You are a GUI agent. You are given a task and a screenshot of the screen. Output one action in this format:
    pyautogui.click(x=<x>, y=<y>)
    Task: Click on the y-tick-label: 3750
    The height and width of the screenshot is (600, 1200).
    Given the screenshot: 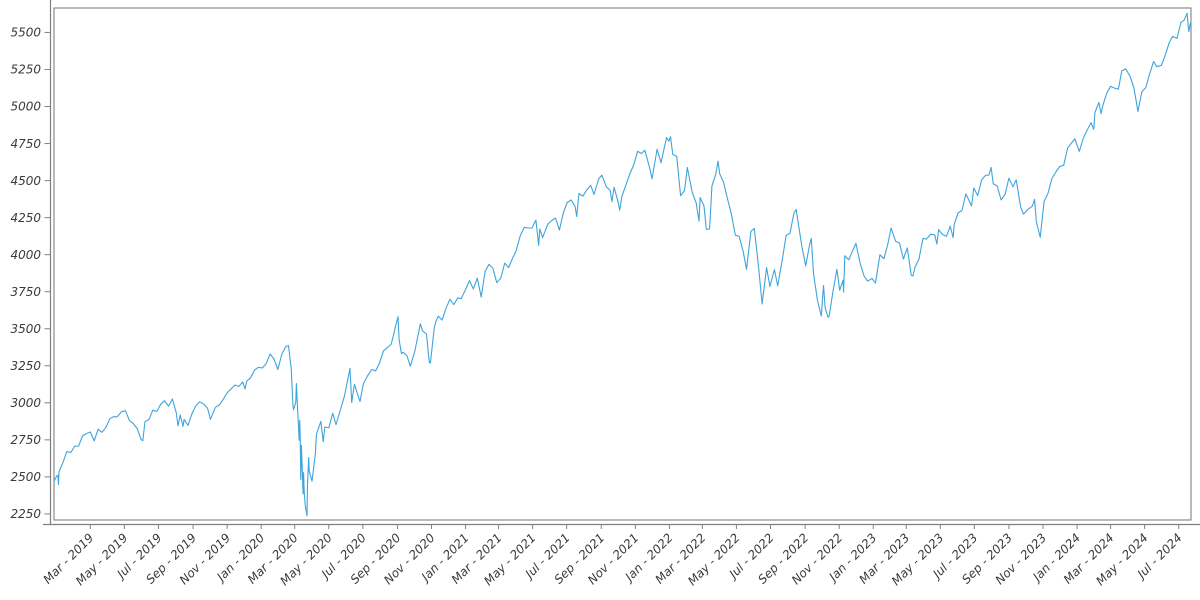 What is the action you would take?
    pyautogui.click(x=25, y=292)
    